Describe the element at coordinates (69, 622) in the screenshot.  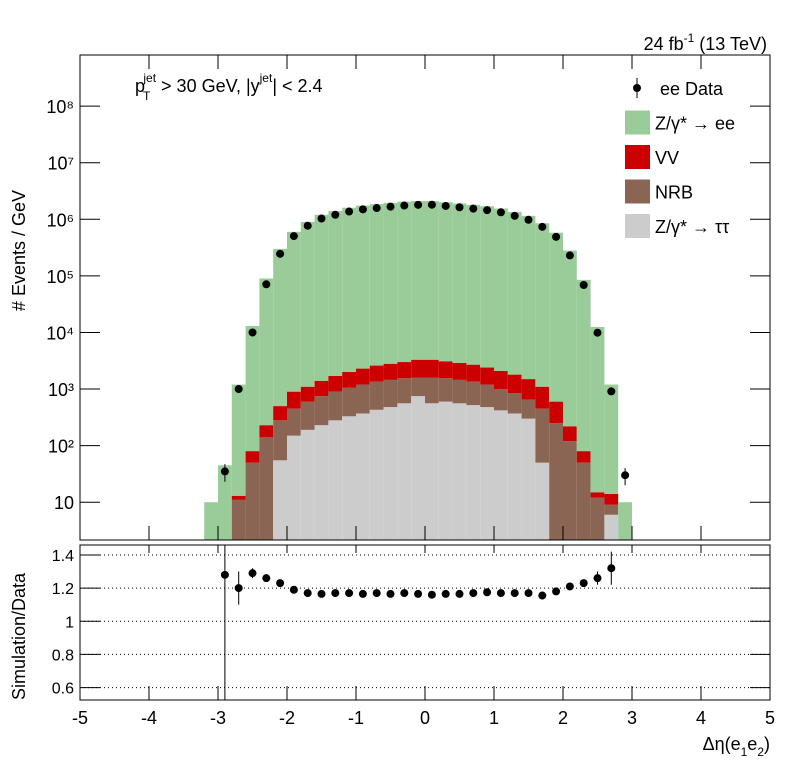
I see `ratio-y-tick-label: 1` at that location.